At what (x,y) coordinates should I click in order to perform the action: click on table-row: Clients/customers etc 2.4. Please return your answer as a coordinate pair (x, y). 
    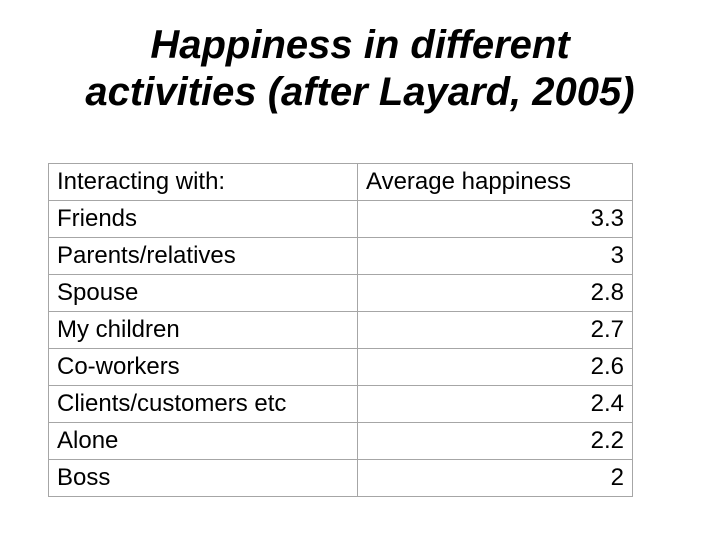
    Looking at the image, I should click on (340, 404).